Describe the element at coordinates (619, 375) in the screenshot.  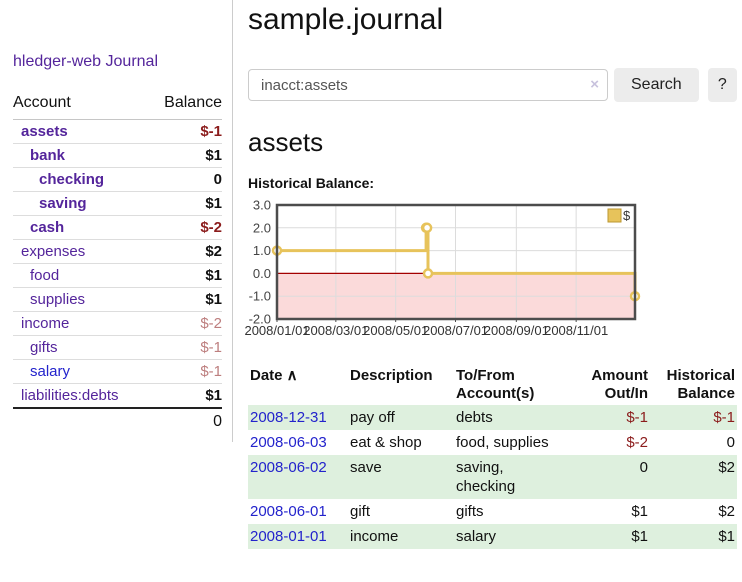
I see `header-label: Amount` at that location.